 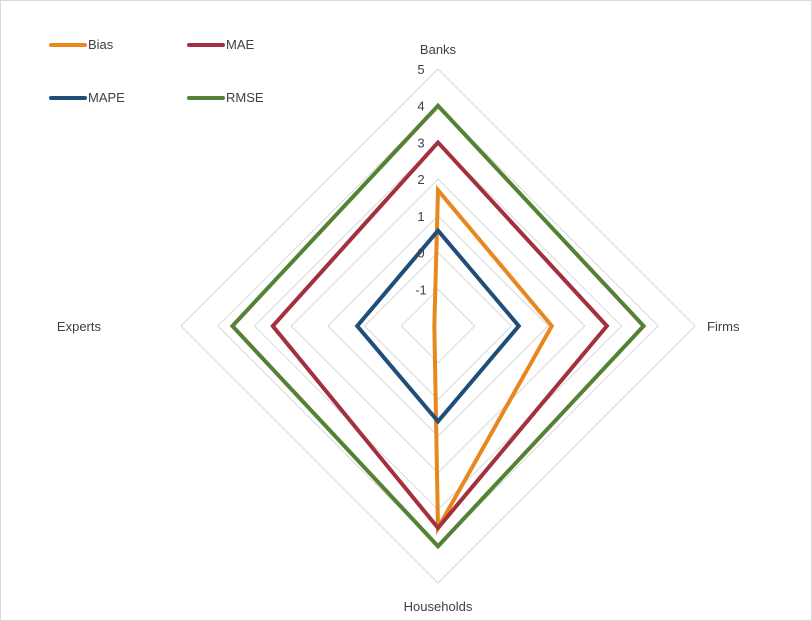 What do you see at coordinates (420, 253) in the screenshot?
I see `tick-label: 0` at bounding box center [420, 253].